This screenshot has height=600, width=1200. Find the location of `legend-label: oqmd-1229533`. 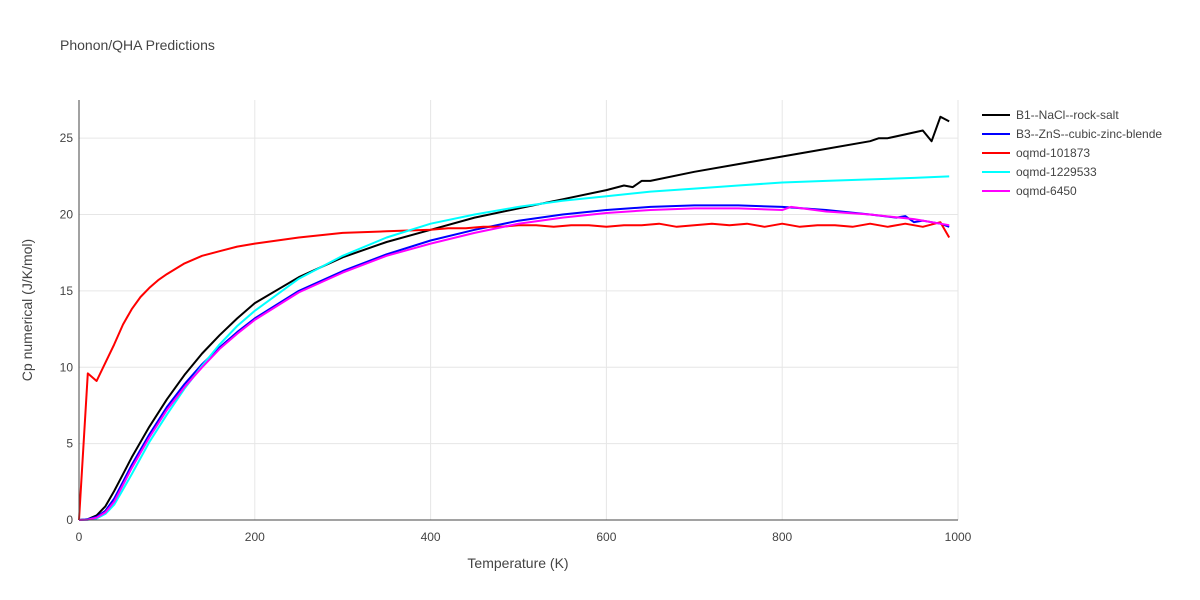

legend-label: oqmd-1229533 is located at coordinates (1056, 172).